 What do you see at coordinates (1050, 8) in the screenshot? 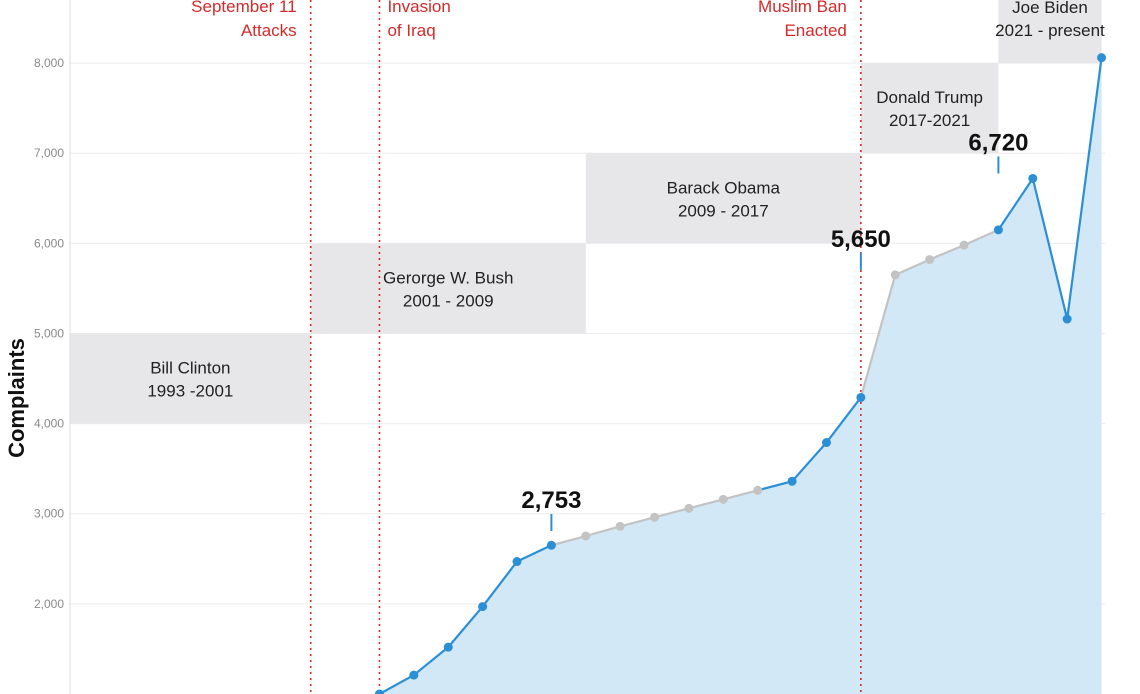
I see `era-name: Joe Biden` at bounding box center [1050, 8].